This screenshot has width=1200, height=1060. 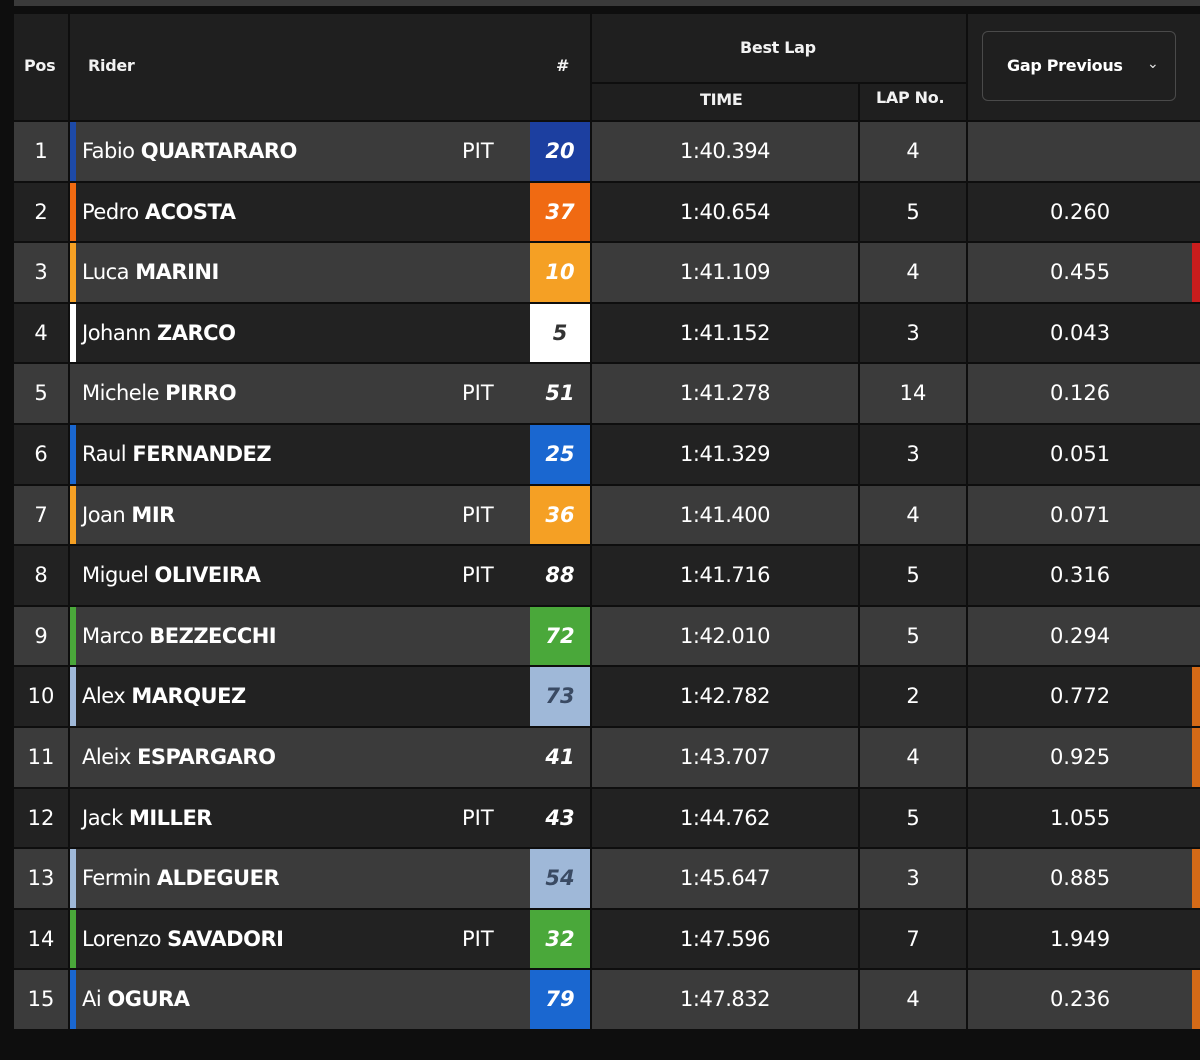 I want to click on header-rider: Rider #, so click(x=331, y=67).